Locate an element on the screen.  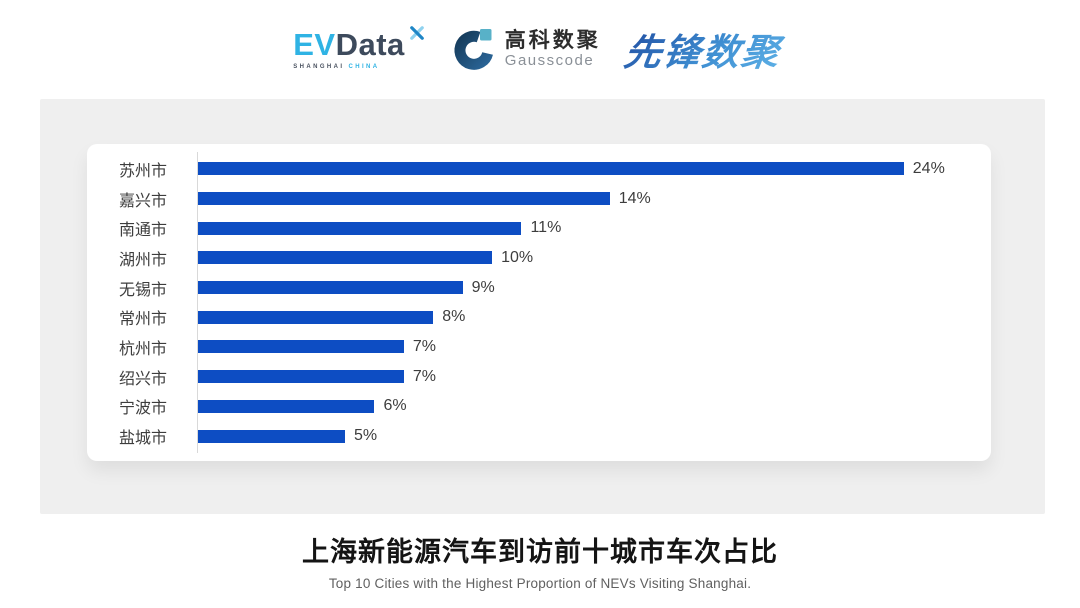
chart-row: 苏州市 24% is located at coordinates (539, 169).